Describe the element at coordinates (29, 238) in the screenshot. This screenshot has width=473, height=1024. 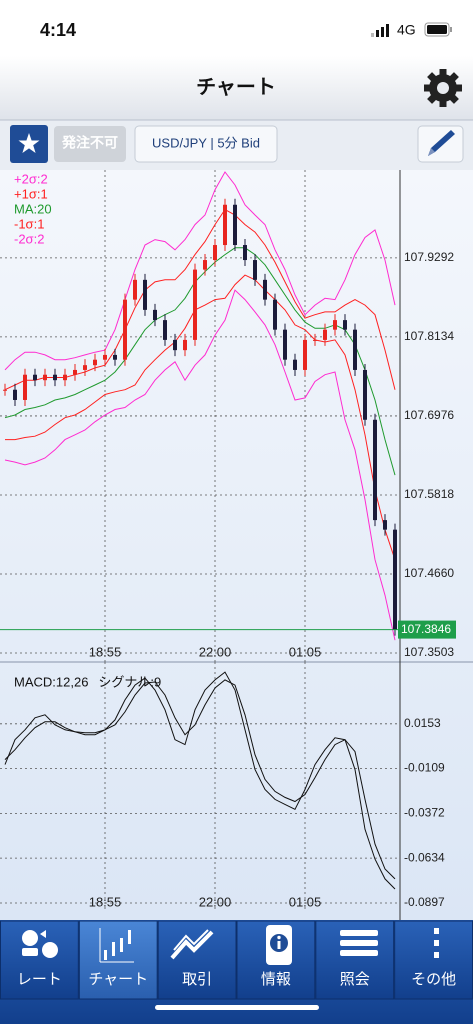
I see `legend-entry: -2σ:2` at that location.